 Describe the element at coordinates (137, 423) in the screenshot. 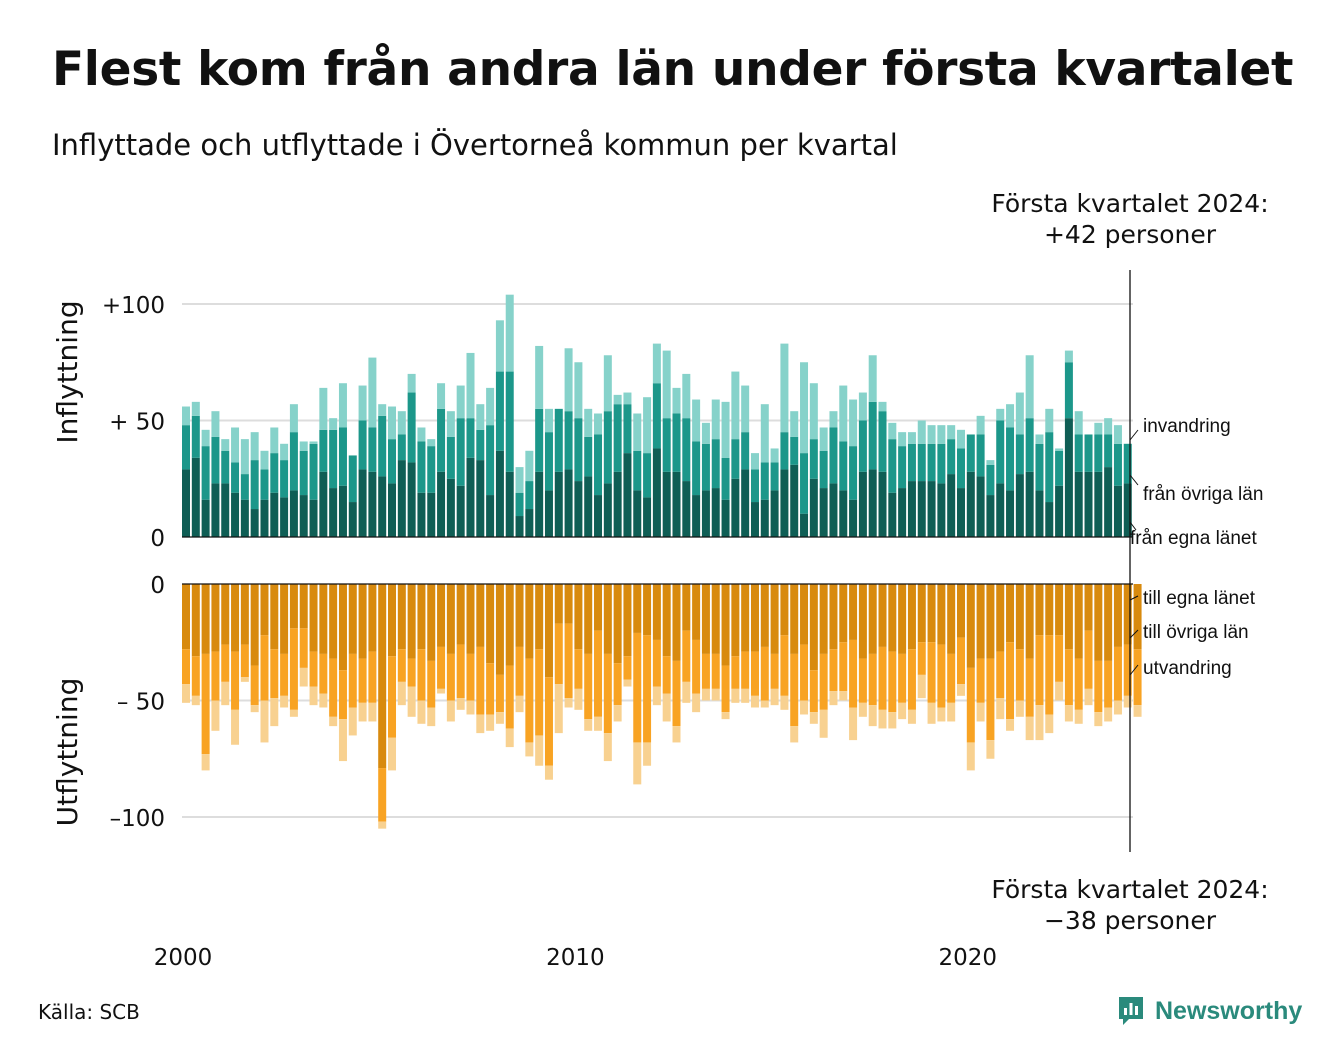

I see `ytick-in-label: + 50` at that location.